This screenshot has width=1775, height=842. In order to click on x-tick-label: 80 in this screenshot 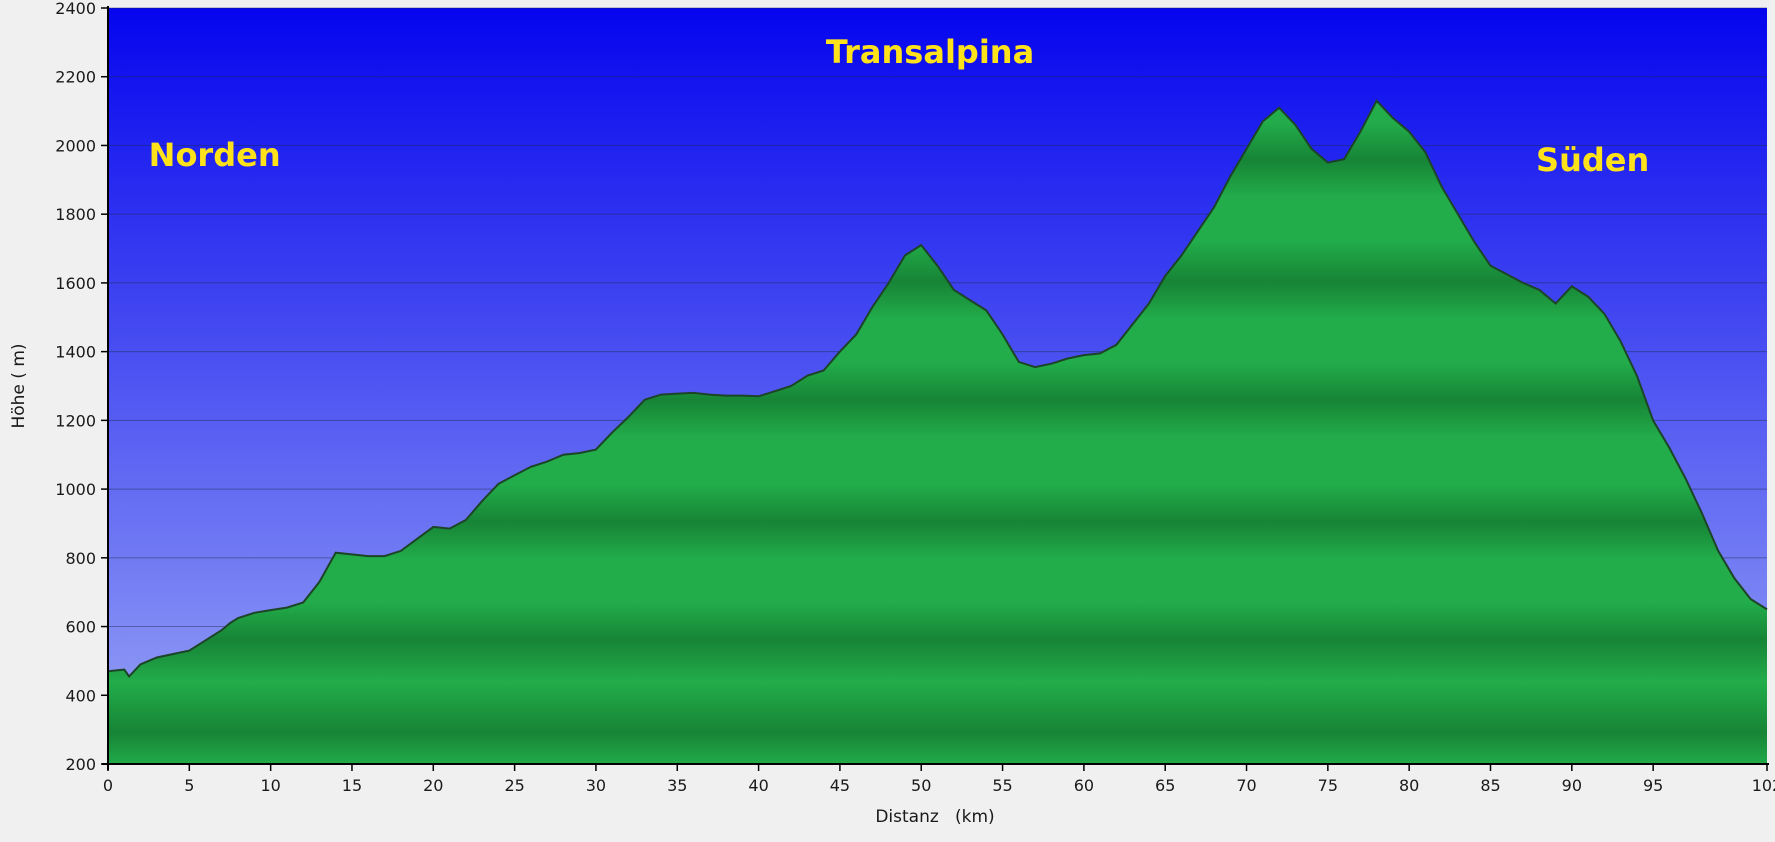, I will do `click(1409, 785)`.